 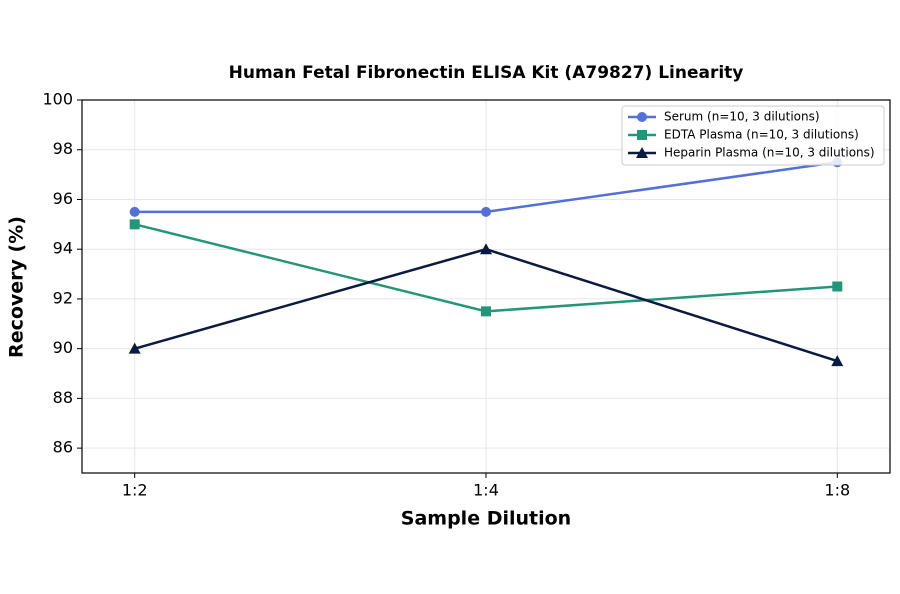 What do you see at coordinates (63, 198) in the screenshot?
I see `y-tick-label: 96` at bounding box center [63, 198].